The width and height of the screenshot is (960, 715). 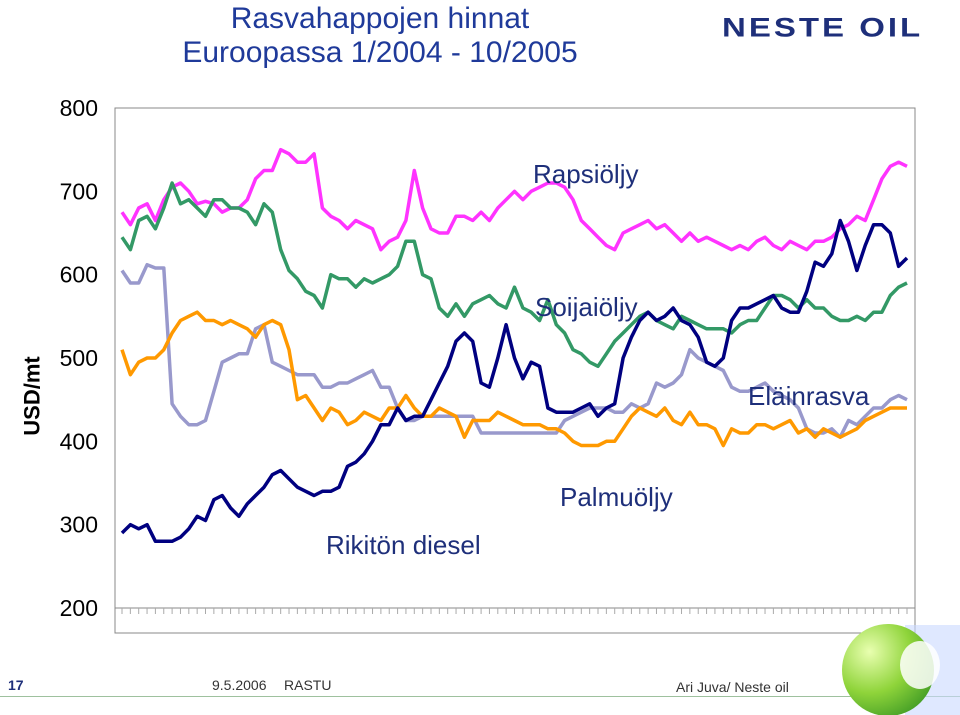 What do you see at coordinates (79, 441) in the screenshot?
I see `y-tick-label: 400` at bounding box center [79, 441].